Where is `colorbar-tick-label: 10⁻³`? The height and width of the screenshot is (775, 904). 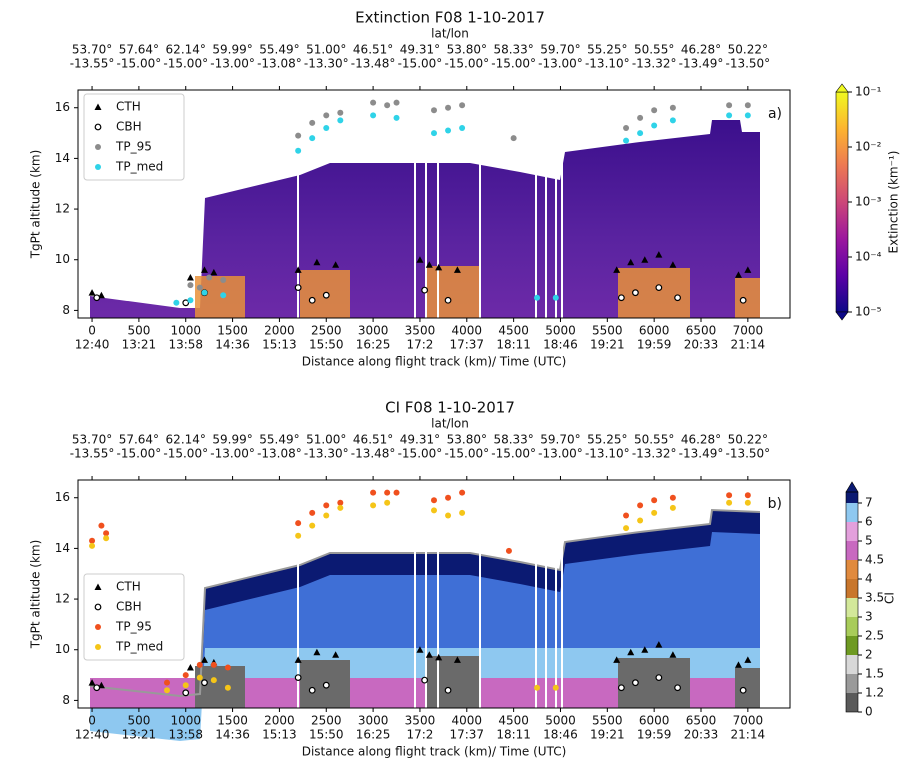
colorbar-tick-label: 10⁻³ is located at coordinates (868, 202).